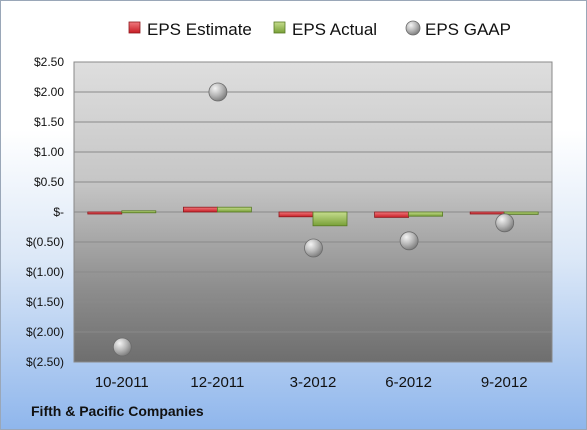 The height and width of the screenshot is (430, 587). Describe the element at coordinates (122, 382) in the screenshot. I see `x-tick-label: 10-2011` at that location.